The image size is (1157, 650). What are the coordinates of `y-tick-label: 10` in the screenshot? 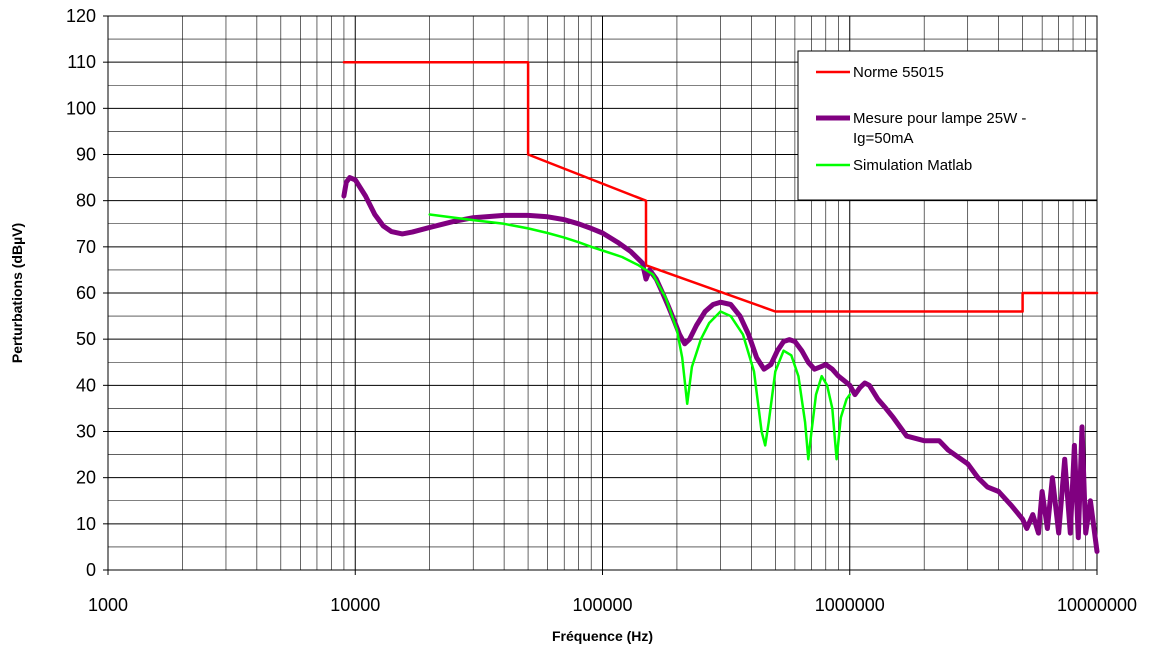 It's located at (86, 524).